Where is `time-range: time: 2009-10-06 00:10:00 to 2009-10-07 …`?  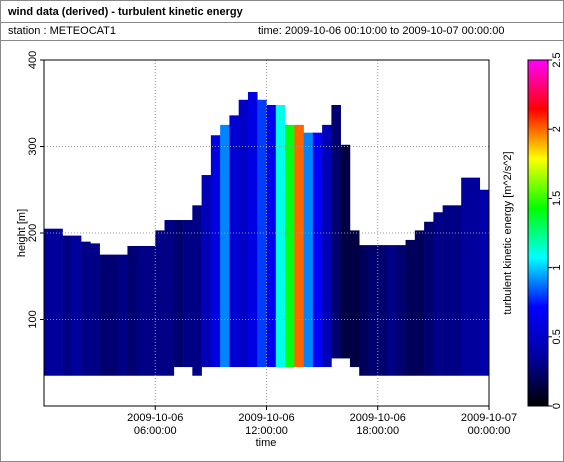
time-range: time: 2009-10-06 00:10:00 to 2009-10-07 … is located at coordinates (381, 31).